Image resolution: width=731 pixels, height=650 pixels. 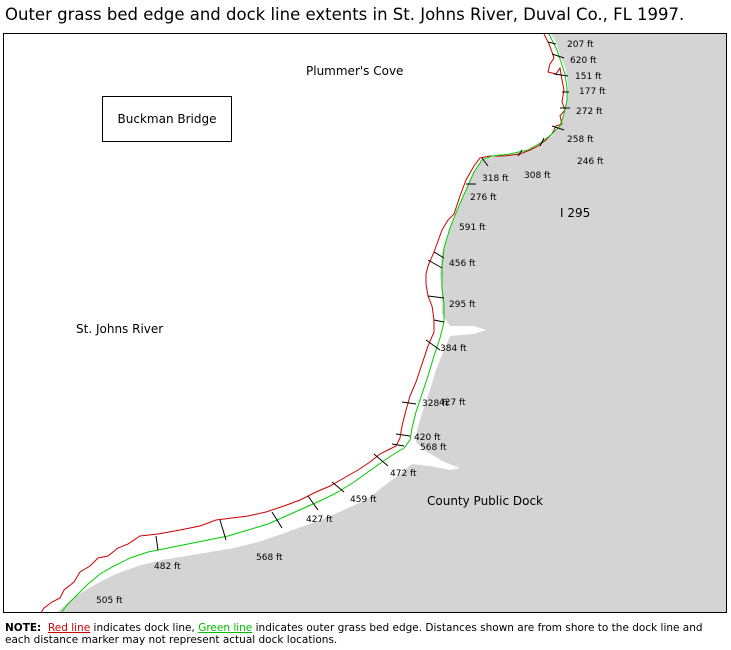 What do you see at coordinates (167, 119) in the screenshot?
I see `buckman-bridge-label: Buckman Bridge` at bounding box center [167, 119].